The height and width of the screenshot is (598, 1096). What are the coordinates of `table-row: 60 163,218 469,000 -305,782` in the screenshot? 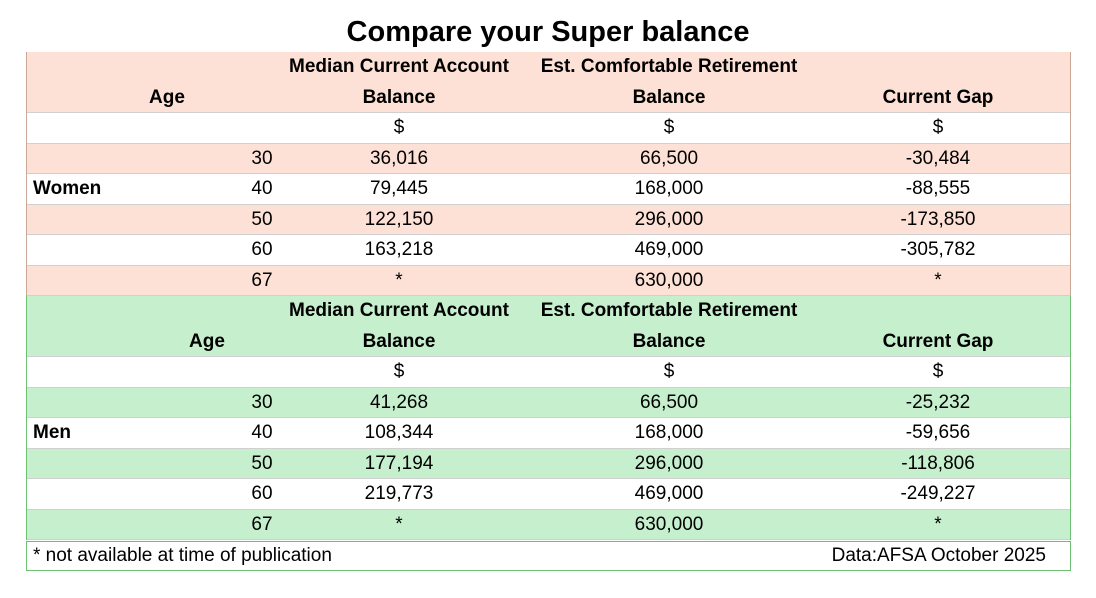 It's located at (548, 250).